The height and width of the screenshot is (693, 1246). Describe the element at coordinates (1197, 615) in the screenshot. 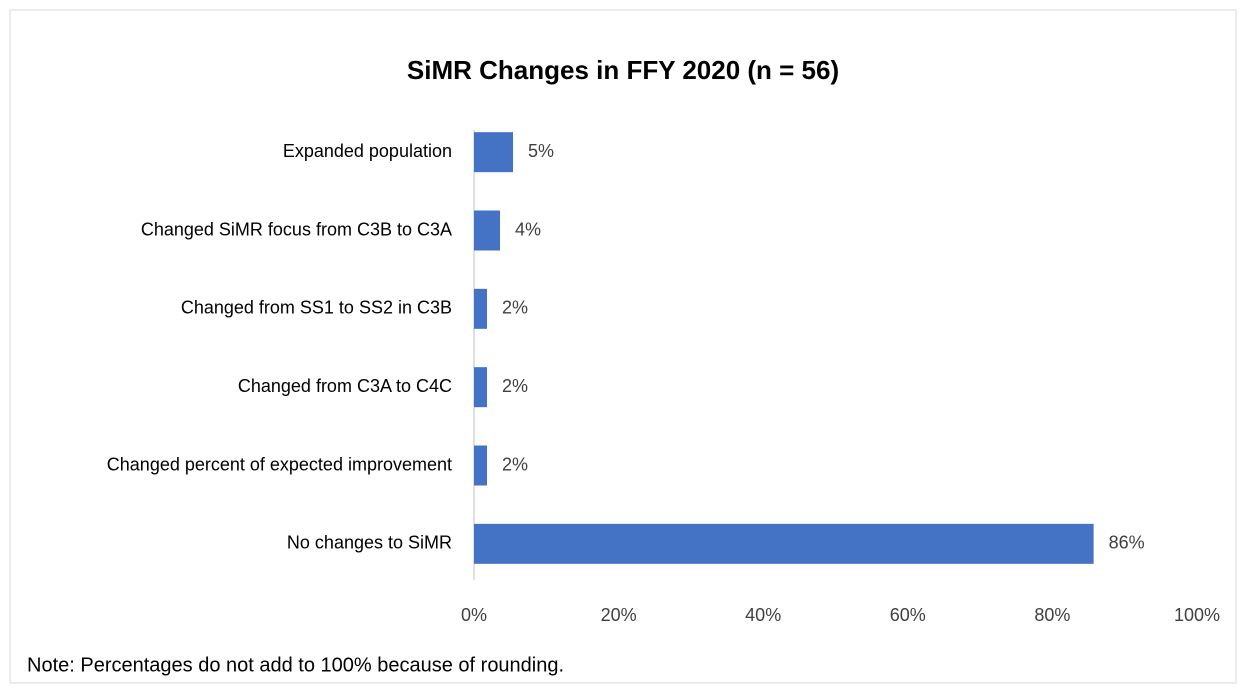

I see `x-tick-label: 100%` at that location.